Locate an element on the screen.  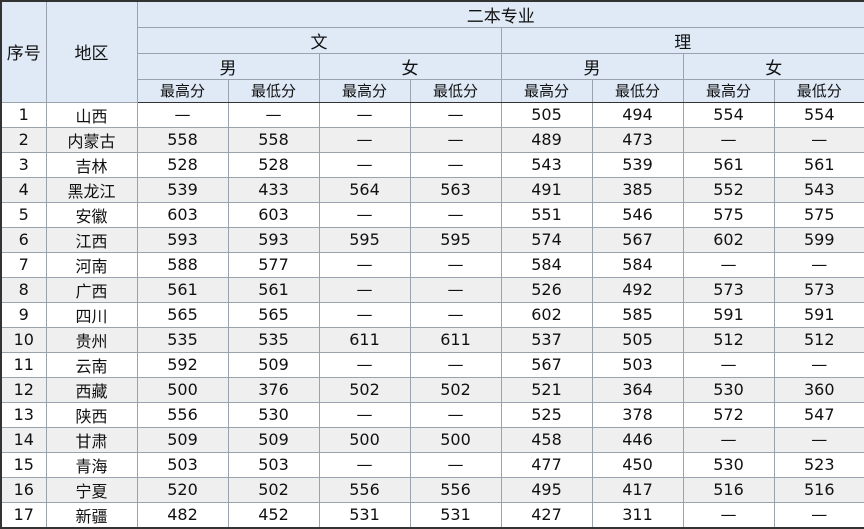
score-cell: 495 is located at coordinates (546, 489).